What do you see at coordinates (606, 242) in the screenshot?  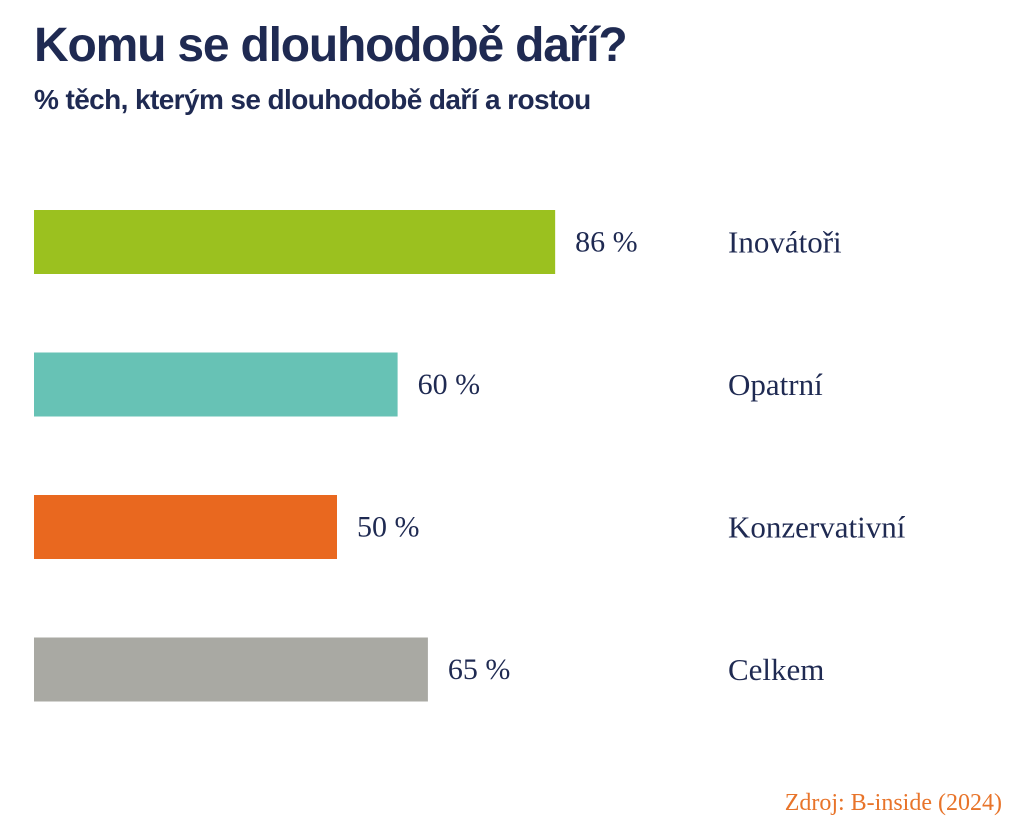 I see `value-label-1: 86 %` at bounding box center [606, 242].